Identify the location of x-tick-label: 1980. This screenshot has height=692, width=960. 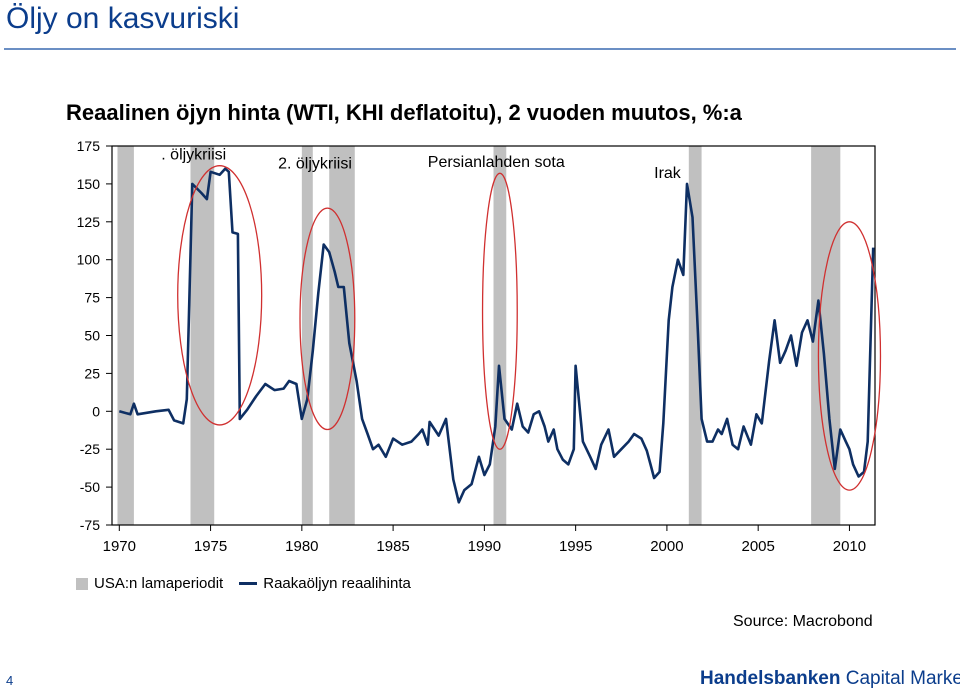
(301, 546).